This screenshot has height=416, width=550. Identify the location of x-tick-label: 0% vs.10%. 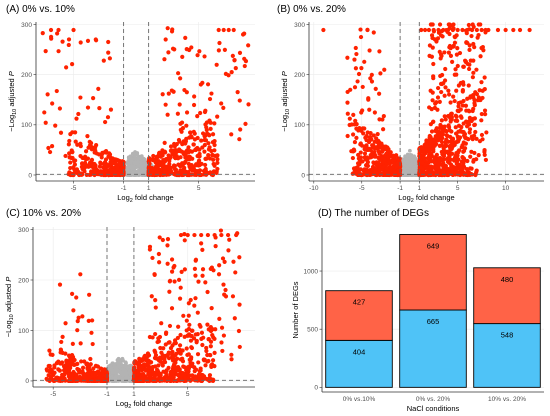
(359, 399).